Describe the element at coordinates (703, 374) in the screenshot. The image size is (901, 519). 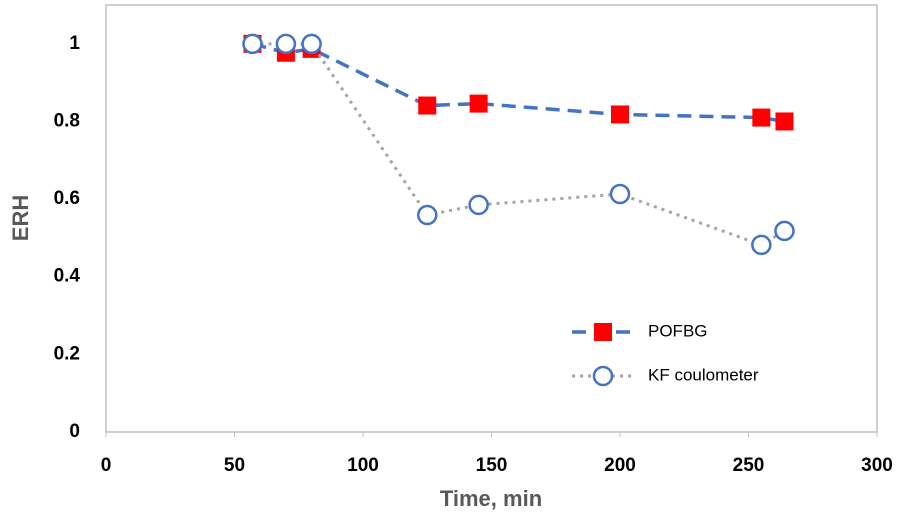
I see `legend-label: KF coulometer` at that location.